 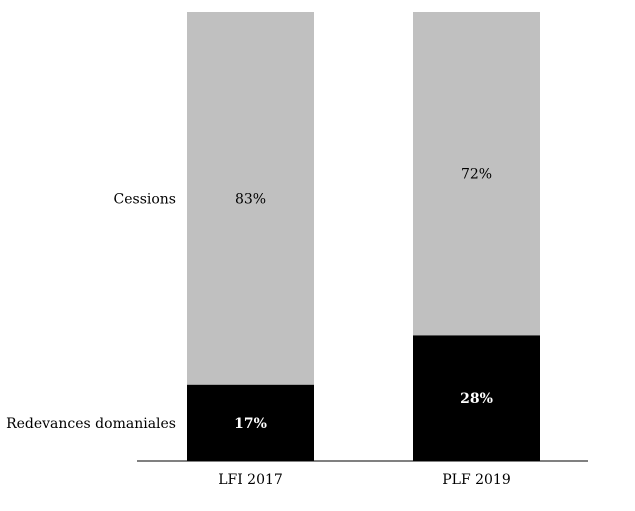 What do you see at coordinates (250, 480) in the screenshot?
I see `x-tick-label: LFI 2017` at bounding box center [250, 480].